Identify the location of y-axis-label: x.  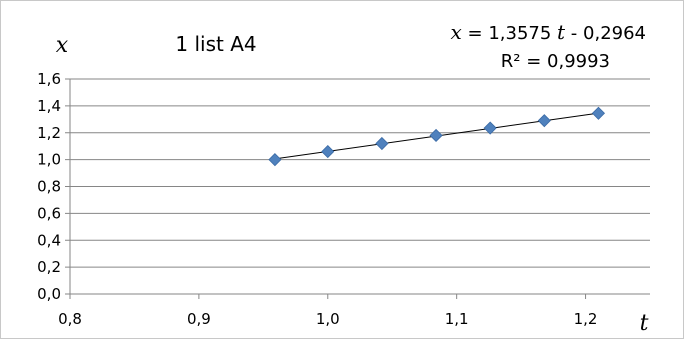
(62, 45).